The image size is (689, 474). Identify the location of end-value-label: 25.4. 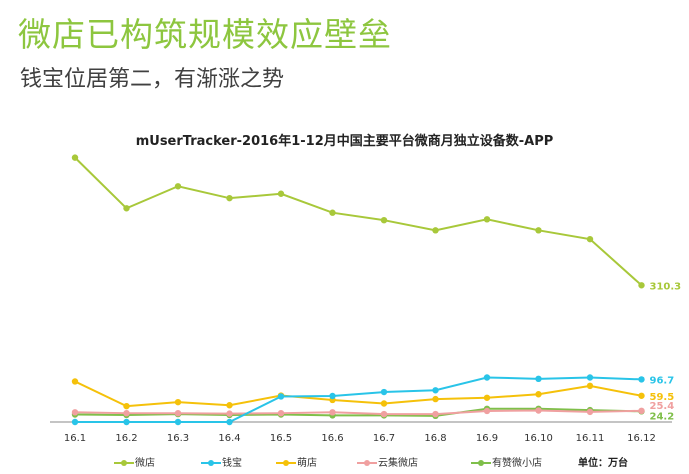
(662, 406).